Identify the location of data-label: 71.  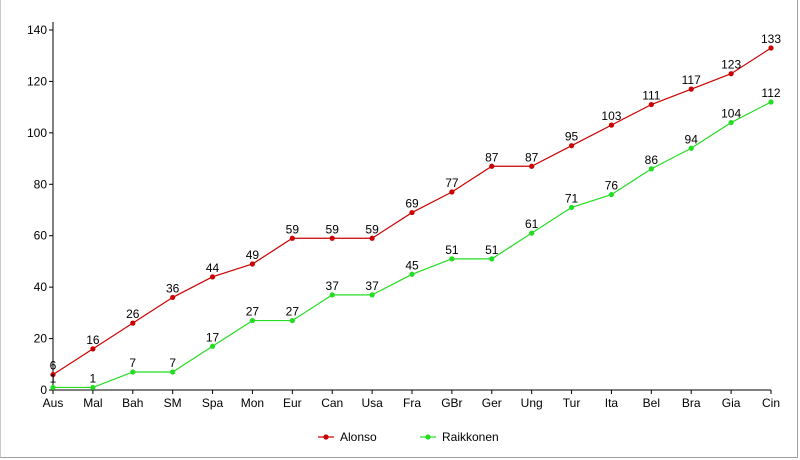
(572, 198).